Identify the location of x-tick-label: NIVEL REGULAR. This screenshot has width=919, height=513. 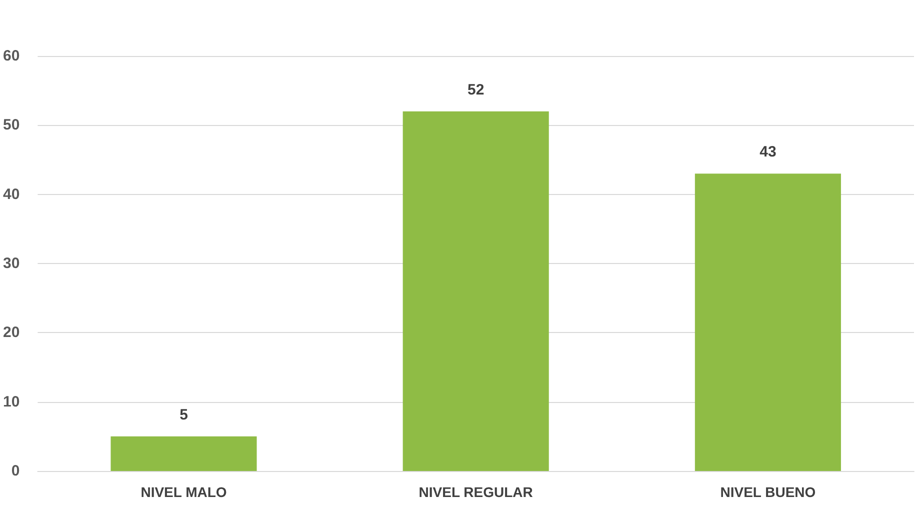
(475, 492).